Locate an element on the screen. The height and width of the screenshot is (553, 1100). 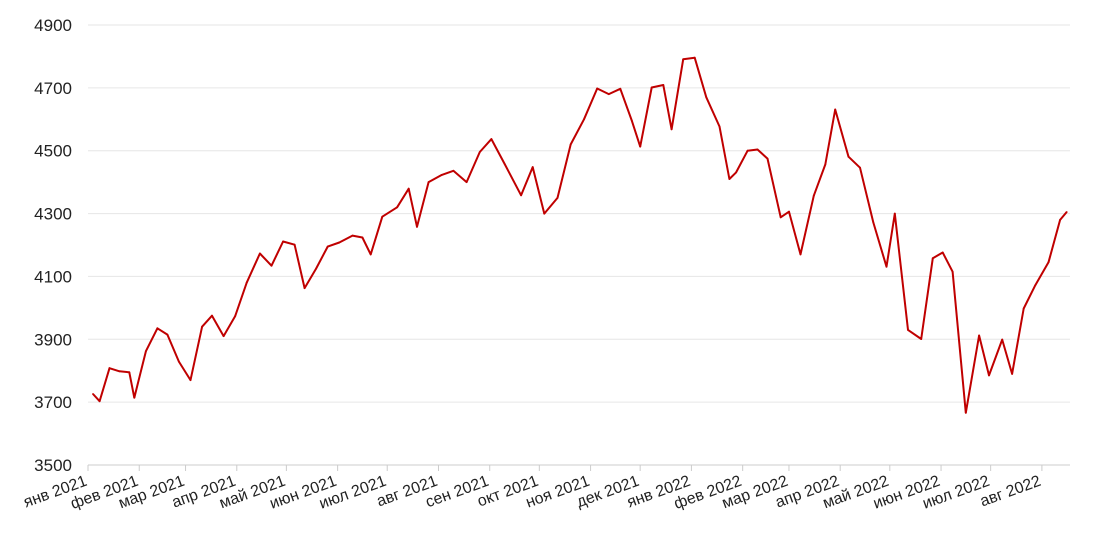
y-axis: 3500 3700 3900 4100 4300 4500 4700 4900 is located at coordinates (53, 245).